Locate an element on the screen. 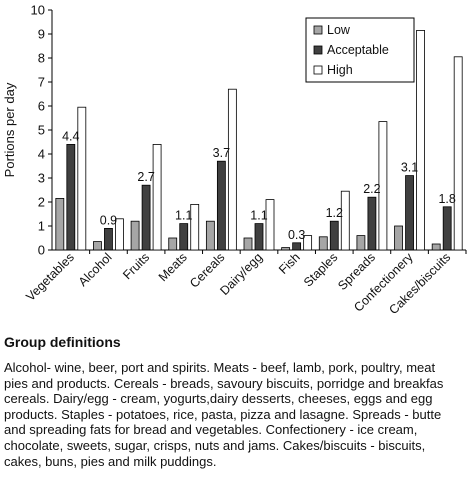 The width and height of the screenshot is (474, 495). x-tick-label: Fruits is located at coordinates (136, 266).